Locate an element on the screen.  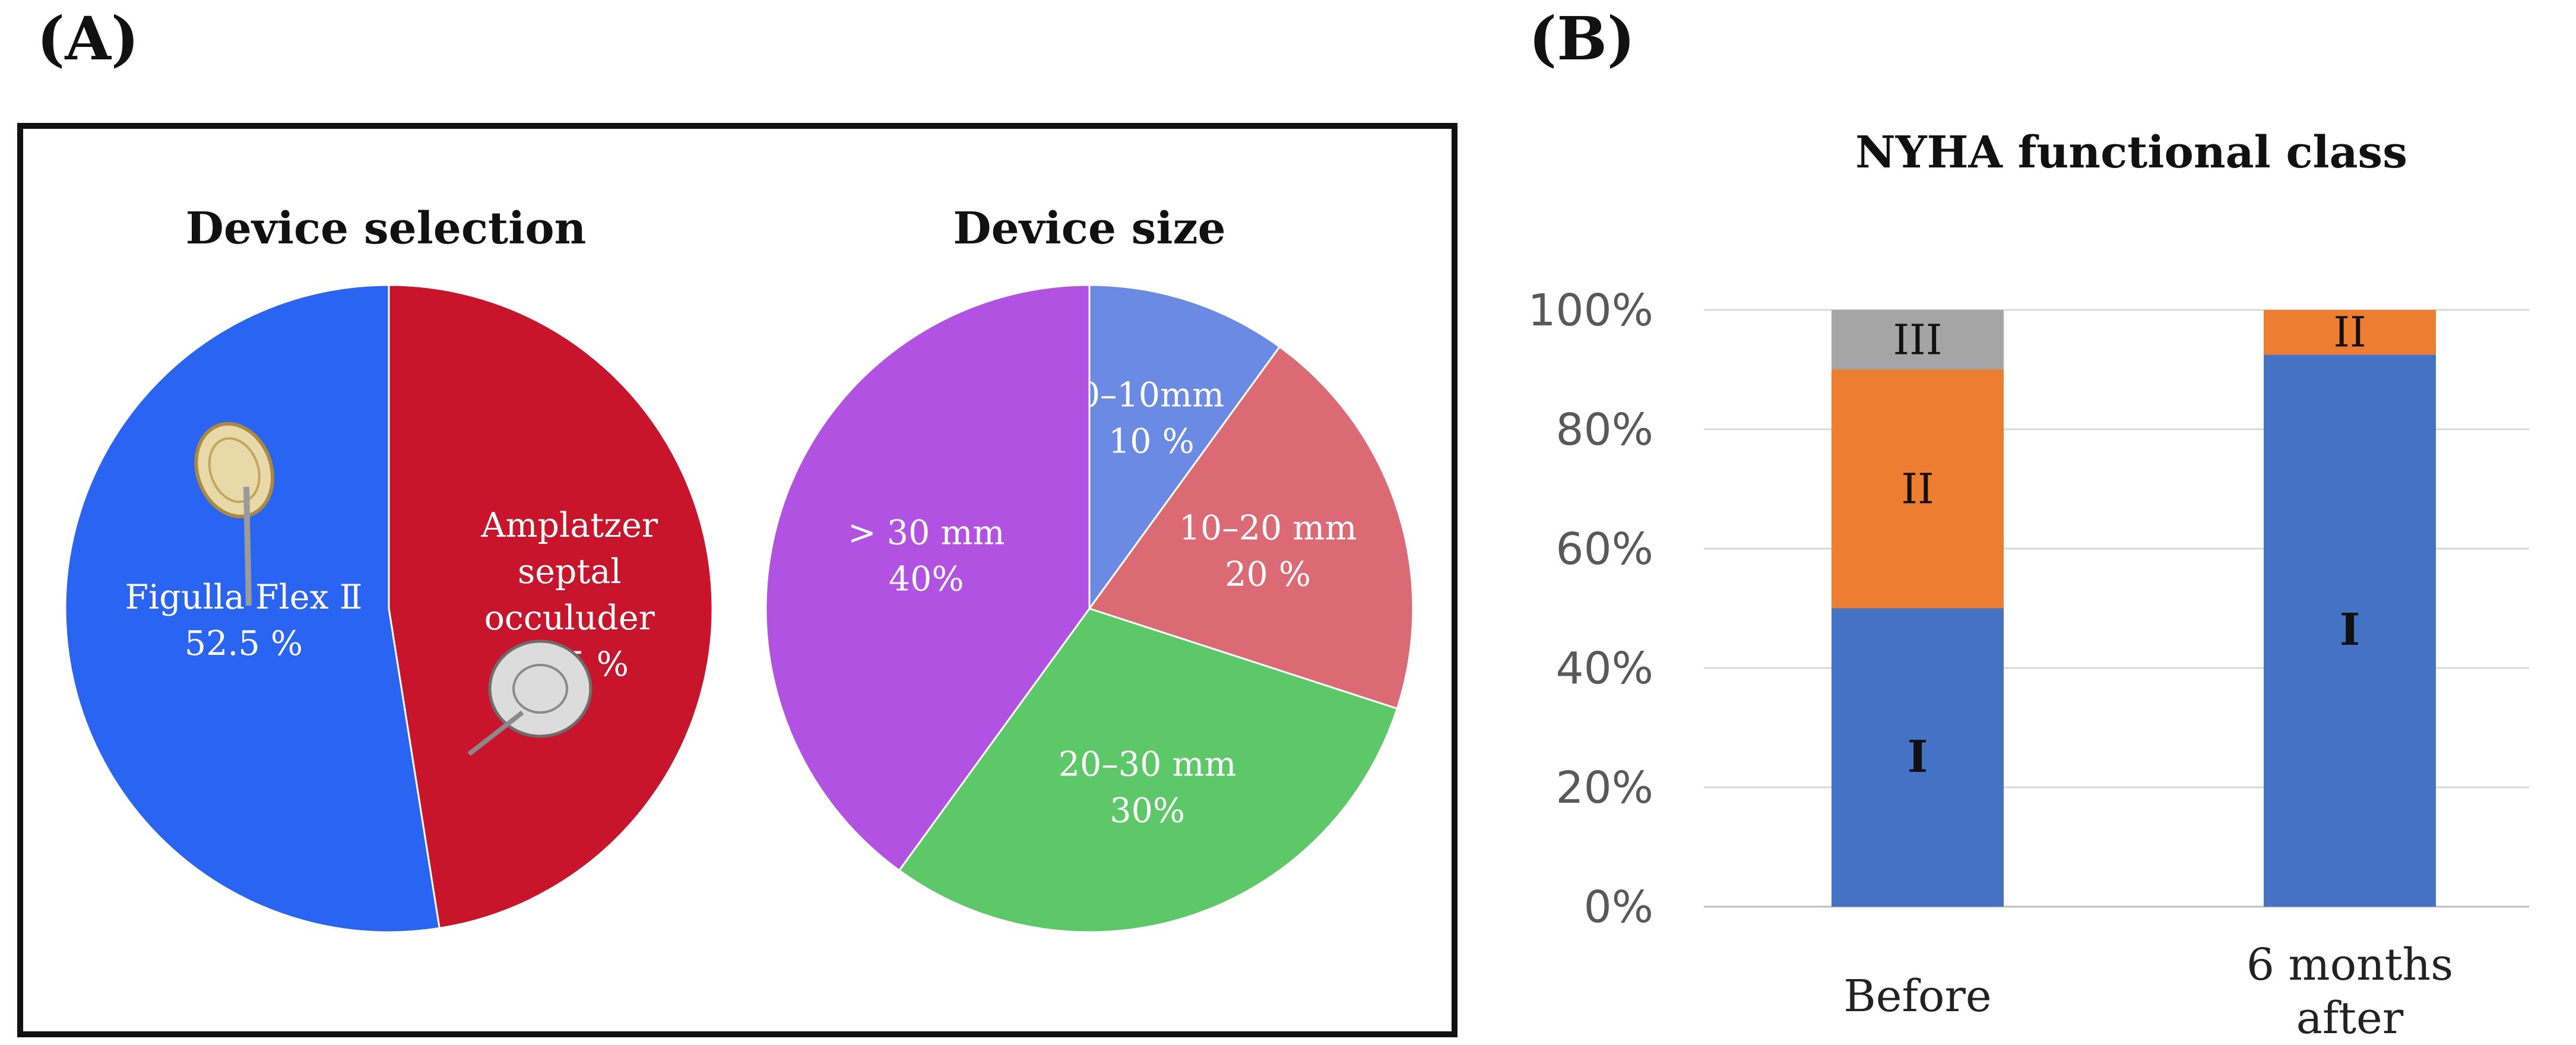
y-tick-label: 20% is located at coordinates (1605, 787).